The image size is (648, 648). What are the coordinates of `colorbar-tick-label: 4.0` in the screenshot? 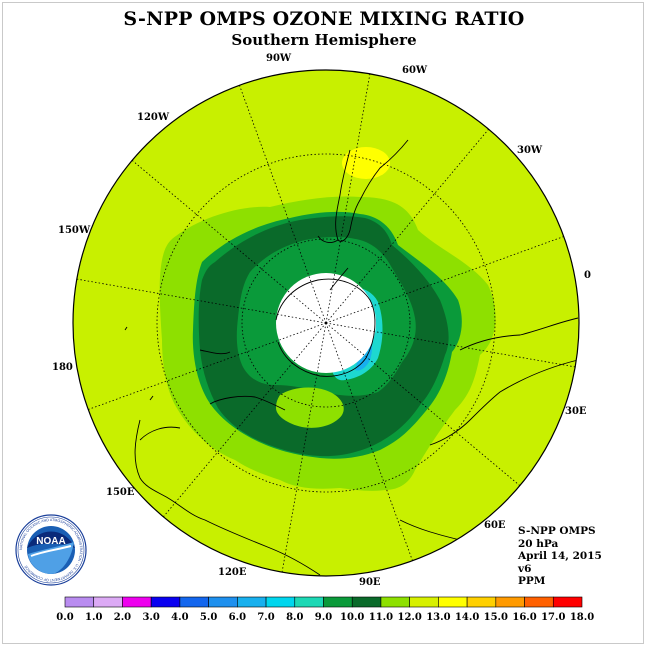 It's located at (179, 617).